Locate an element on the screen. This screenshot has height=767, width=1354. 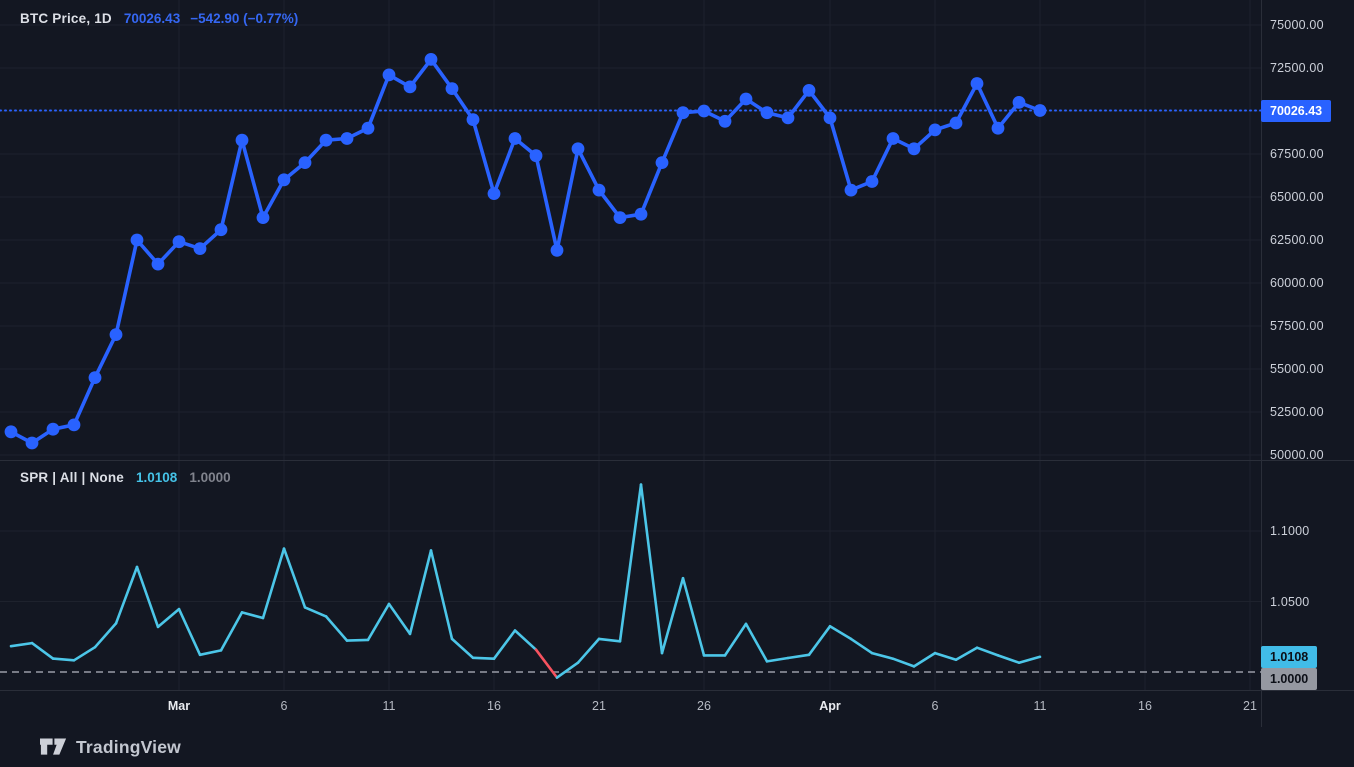
legend-btc-last-price: 70026.43 is located at coordinates (152, 18).